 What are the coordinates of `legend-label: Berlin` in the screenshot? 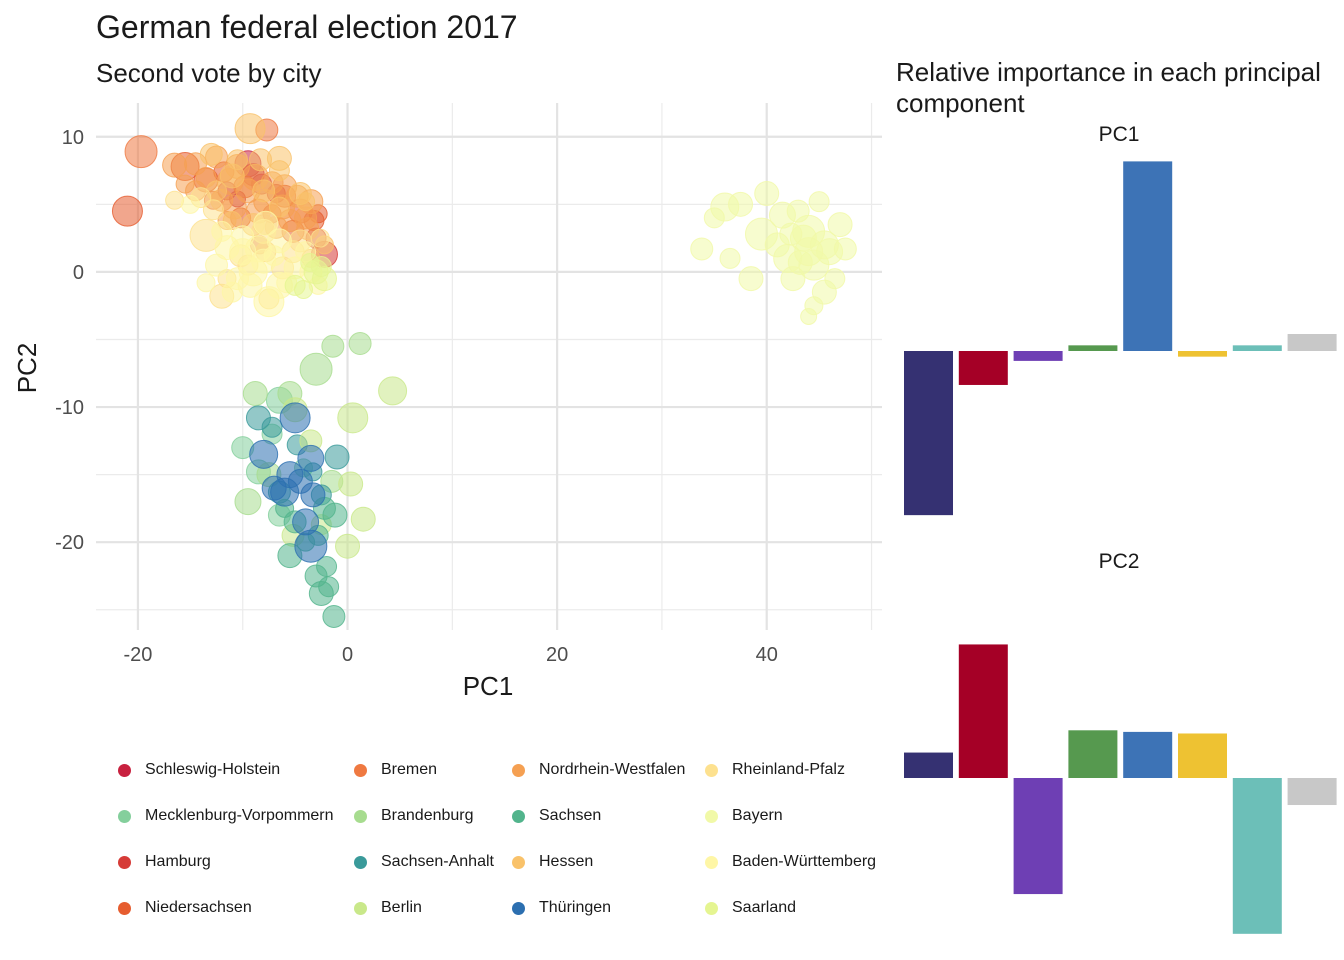 It's located at (401, 907).